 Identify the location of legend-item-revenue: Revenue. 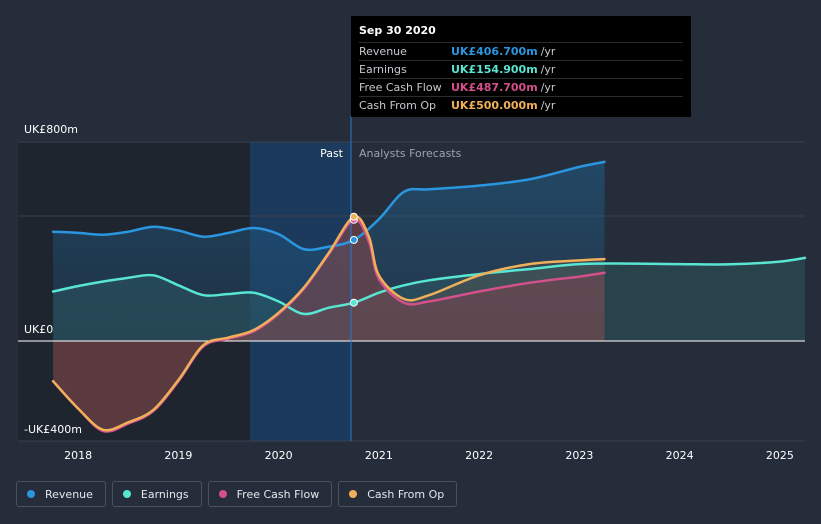
(61, 494).